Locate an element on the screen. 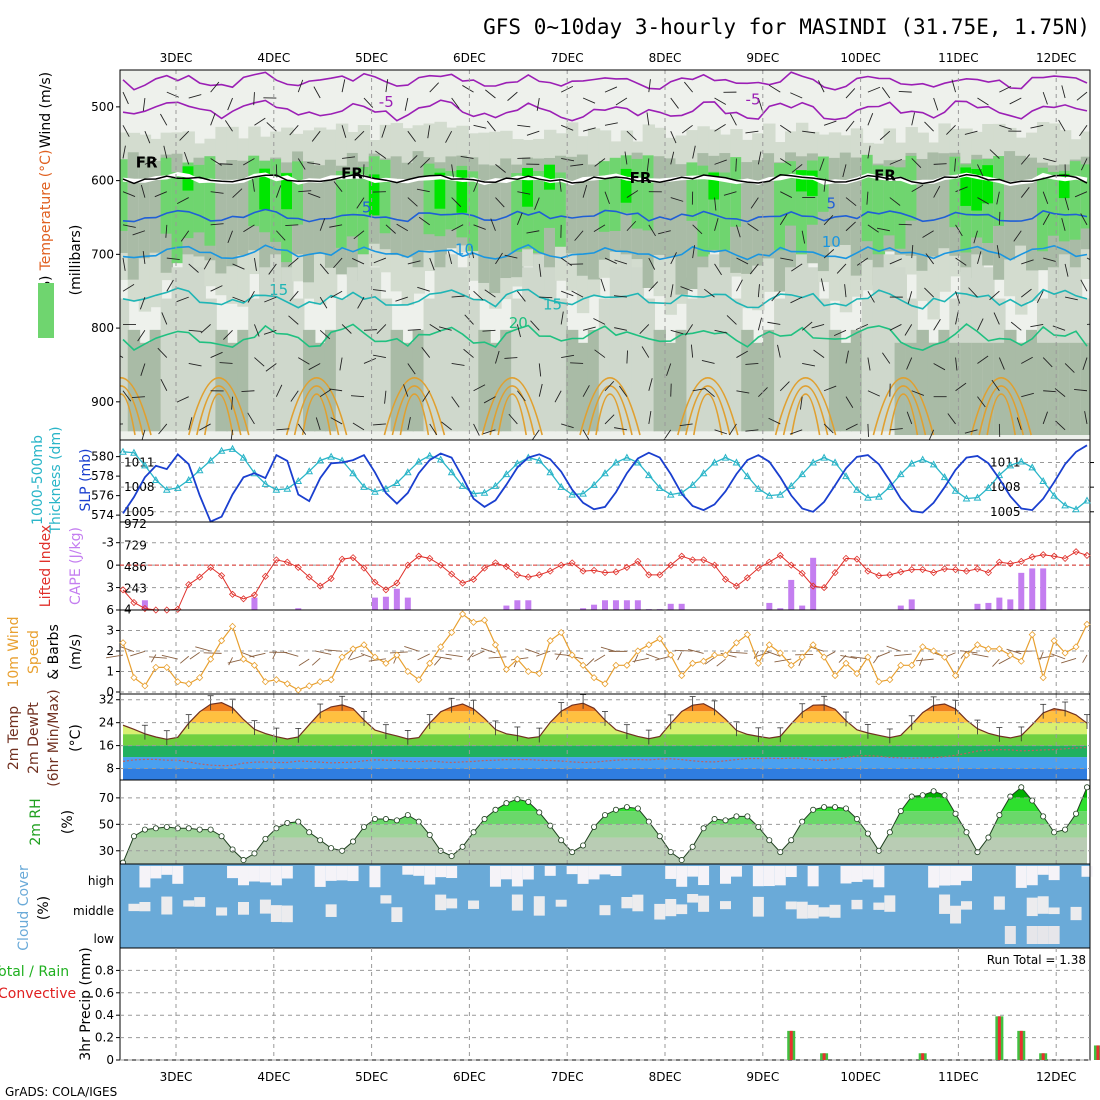 The width and height of the screenshot is (1100, 1100). y-tick-label: 1005 is located at coordinates (1005, 512).